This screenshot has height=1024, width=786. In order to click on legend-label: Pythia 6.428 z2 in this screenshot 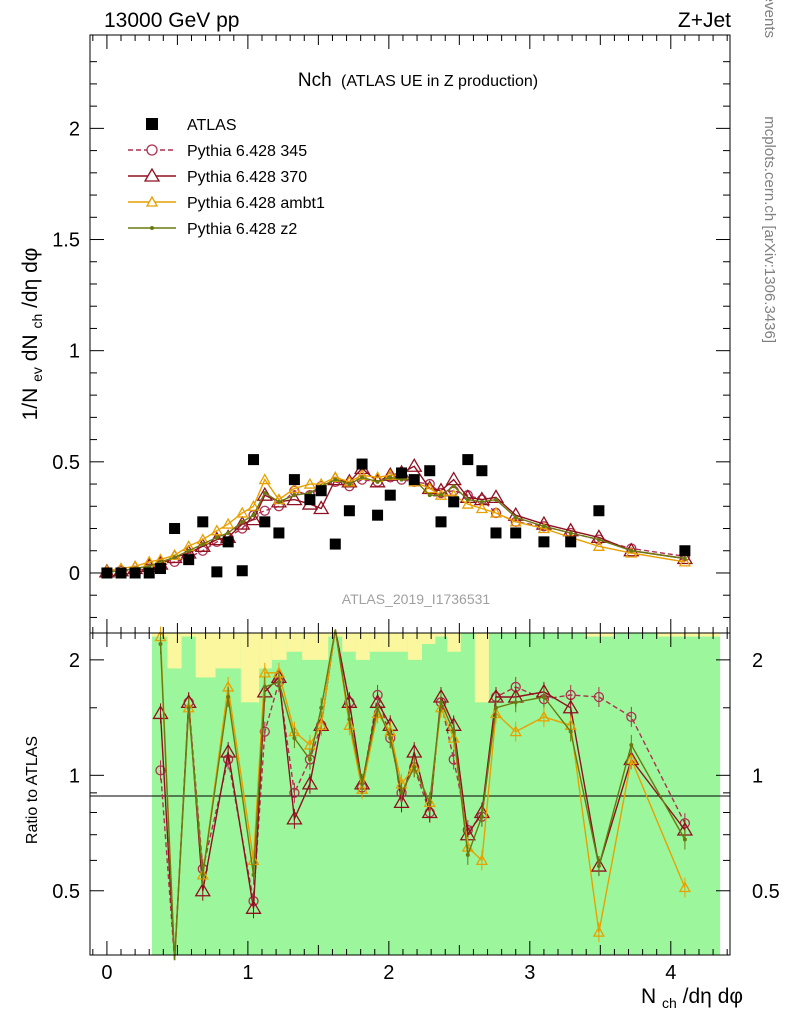, I will do `click(242, 229)`.